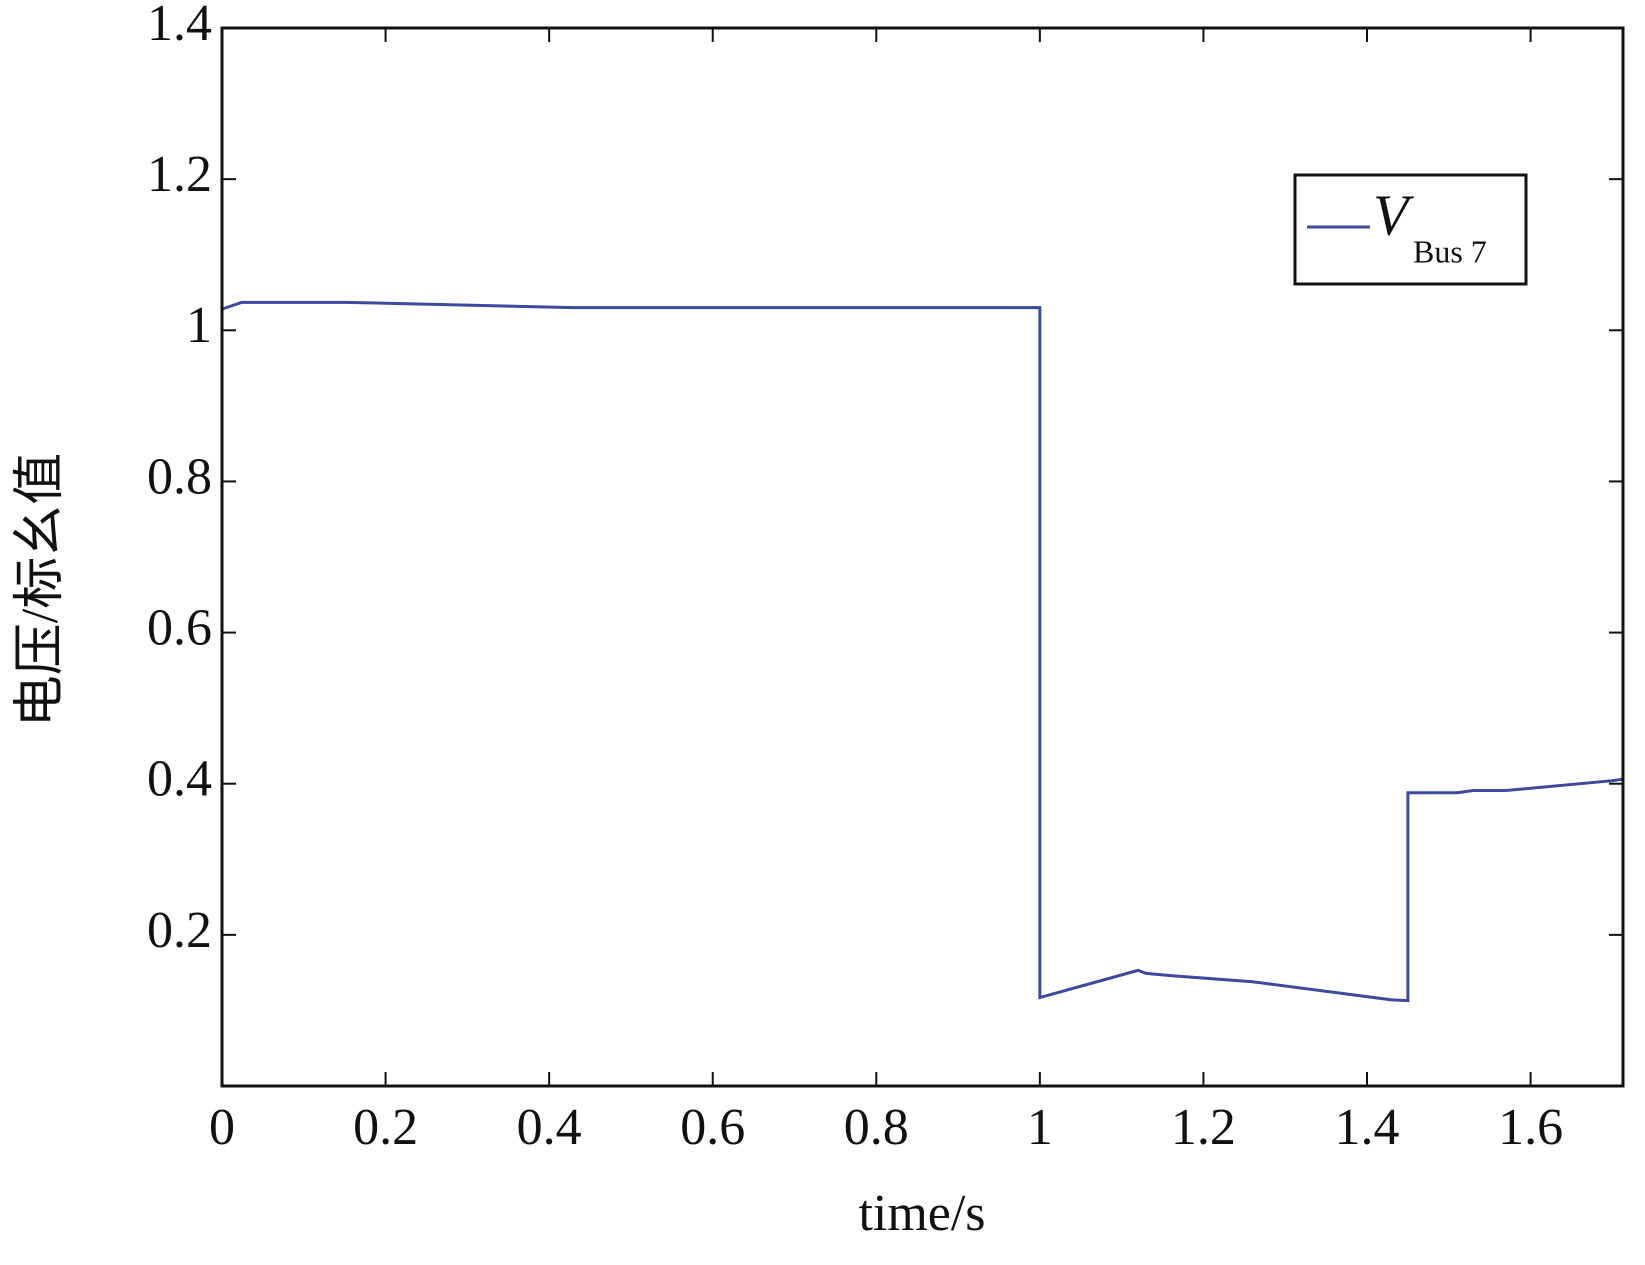  Describe the element at coordinates (179, 628) in the screenshot. I see `y-tick-label: 0.6` at that location.